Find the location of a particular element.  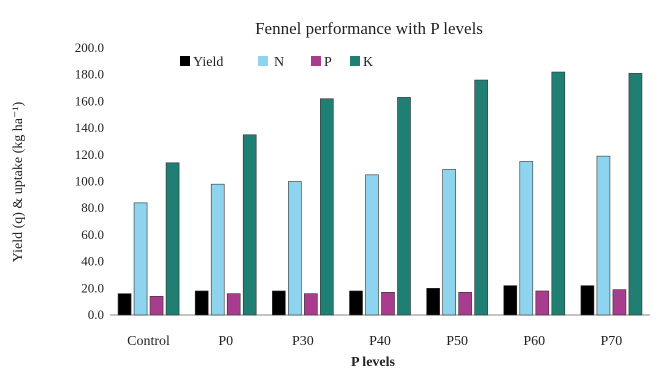

x-tick-label: P50 is located at coordinates (457, 341).